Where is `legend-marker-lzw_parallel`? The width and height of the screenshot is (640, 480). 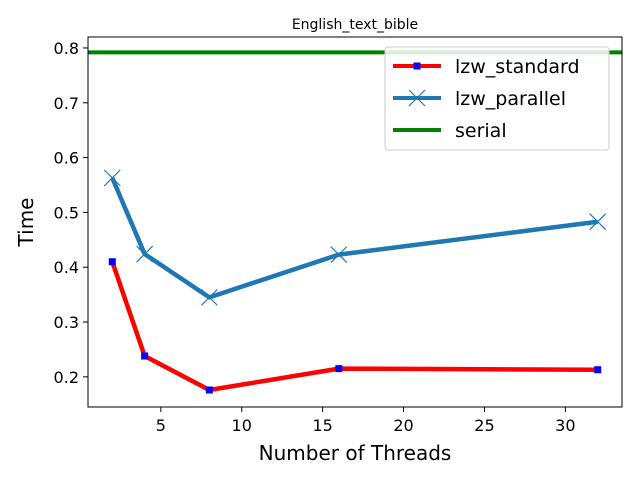
legend-marker-lzw_parallel is located at coordinates (417, 98).